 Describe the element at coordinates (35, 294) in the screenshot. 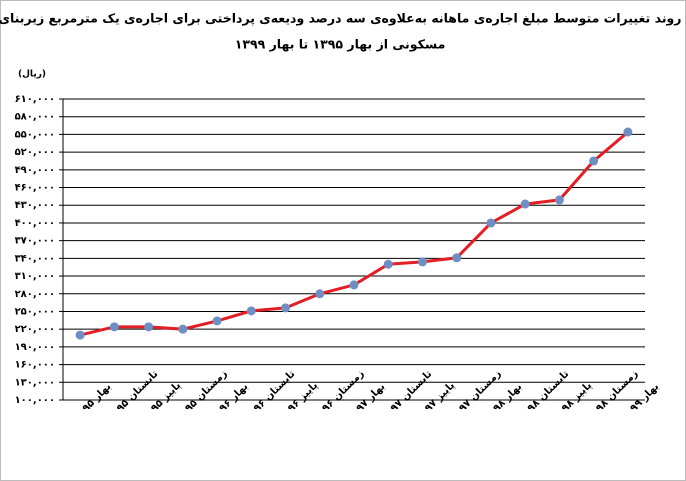

I see `y-tick-label: ۲۸۰,۰۰۰` at that location.